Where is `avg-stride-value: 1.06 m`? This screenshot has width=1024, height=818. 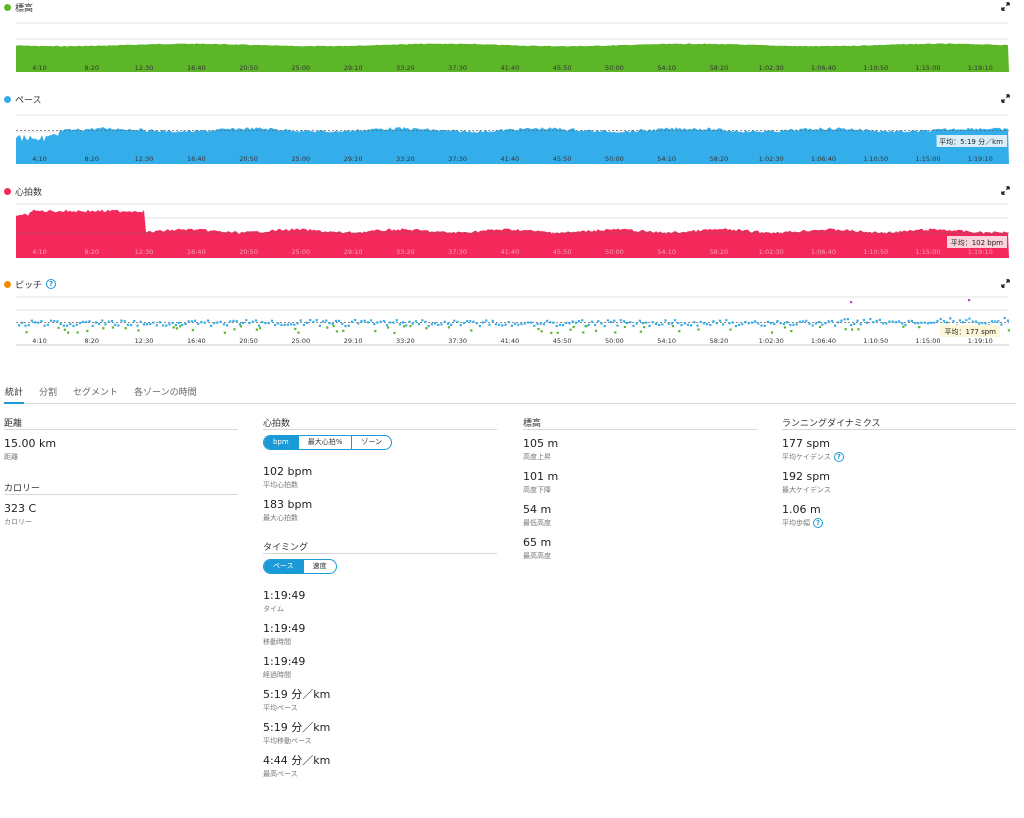
avg-stride-value: 1.06 m is located at coordinates (801, 509).